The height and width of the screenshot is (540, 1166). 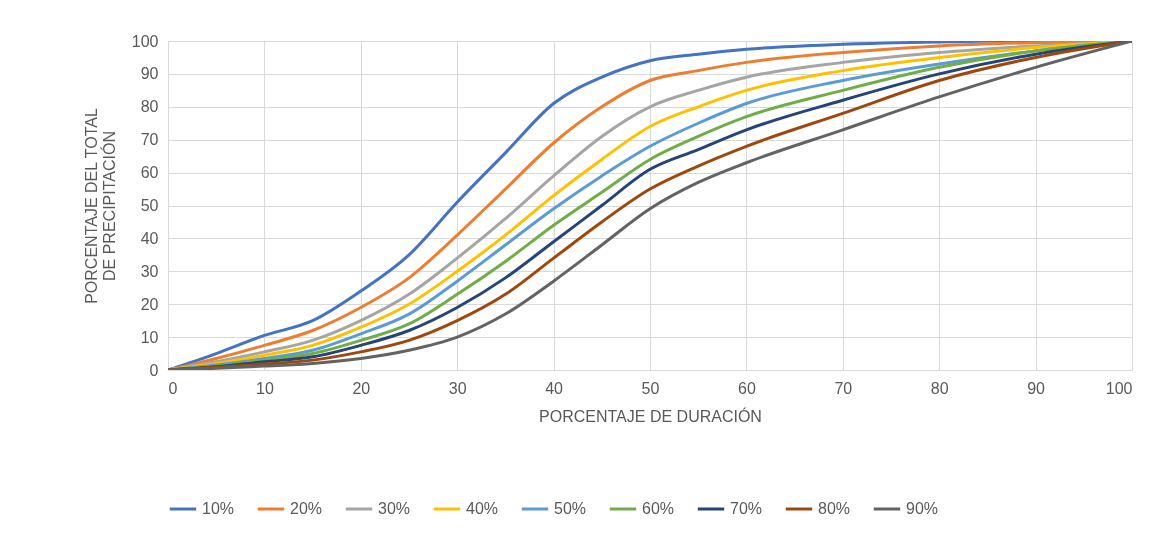 What do you see at coordinates (554, 388) in the screenshot?
I see `x-tick-label: 40` at bounding box center [554, 388].